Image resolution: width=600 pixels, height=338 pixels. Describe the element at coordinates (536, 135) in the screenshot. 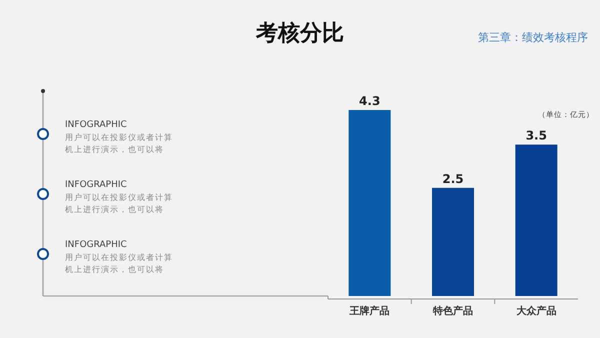

I see `data-label: 3.5` at that location.